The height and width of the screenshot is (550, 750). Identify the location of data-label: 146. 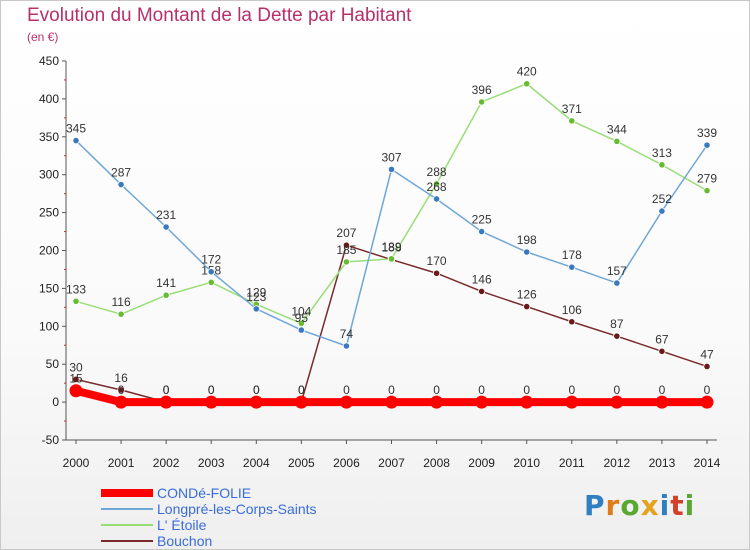
(482, 279).